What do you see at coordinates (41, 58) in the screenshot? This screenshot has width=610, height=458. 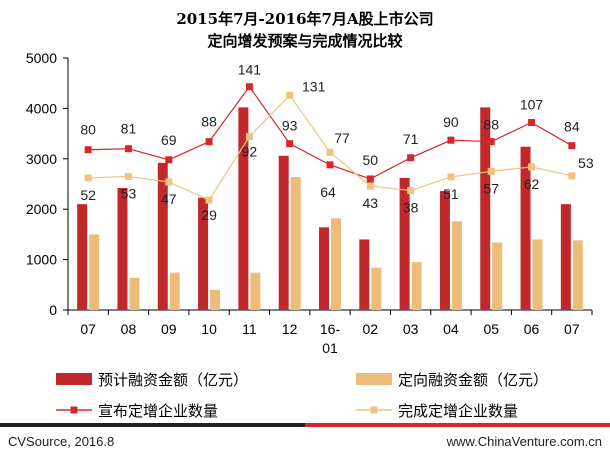 I see `y-tick-label: 5000` at bounding box center [41, 58].